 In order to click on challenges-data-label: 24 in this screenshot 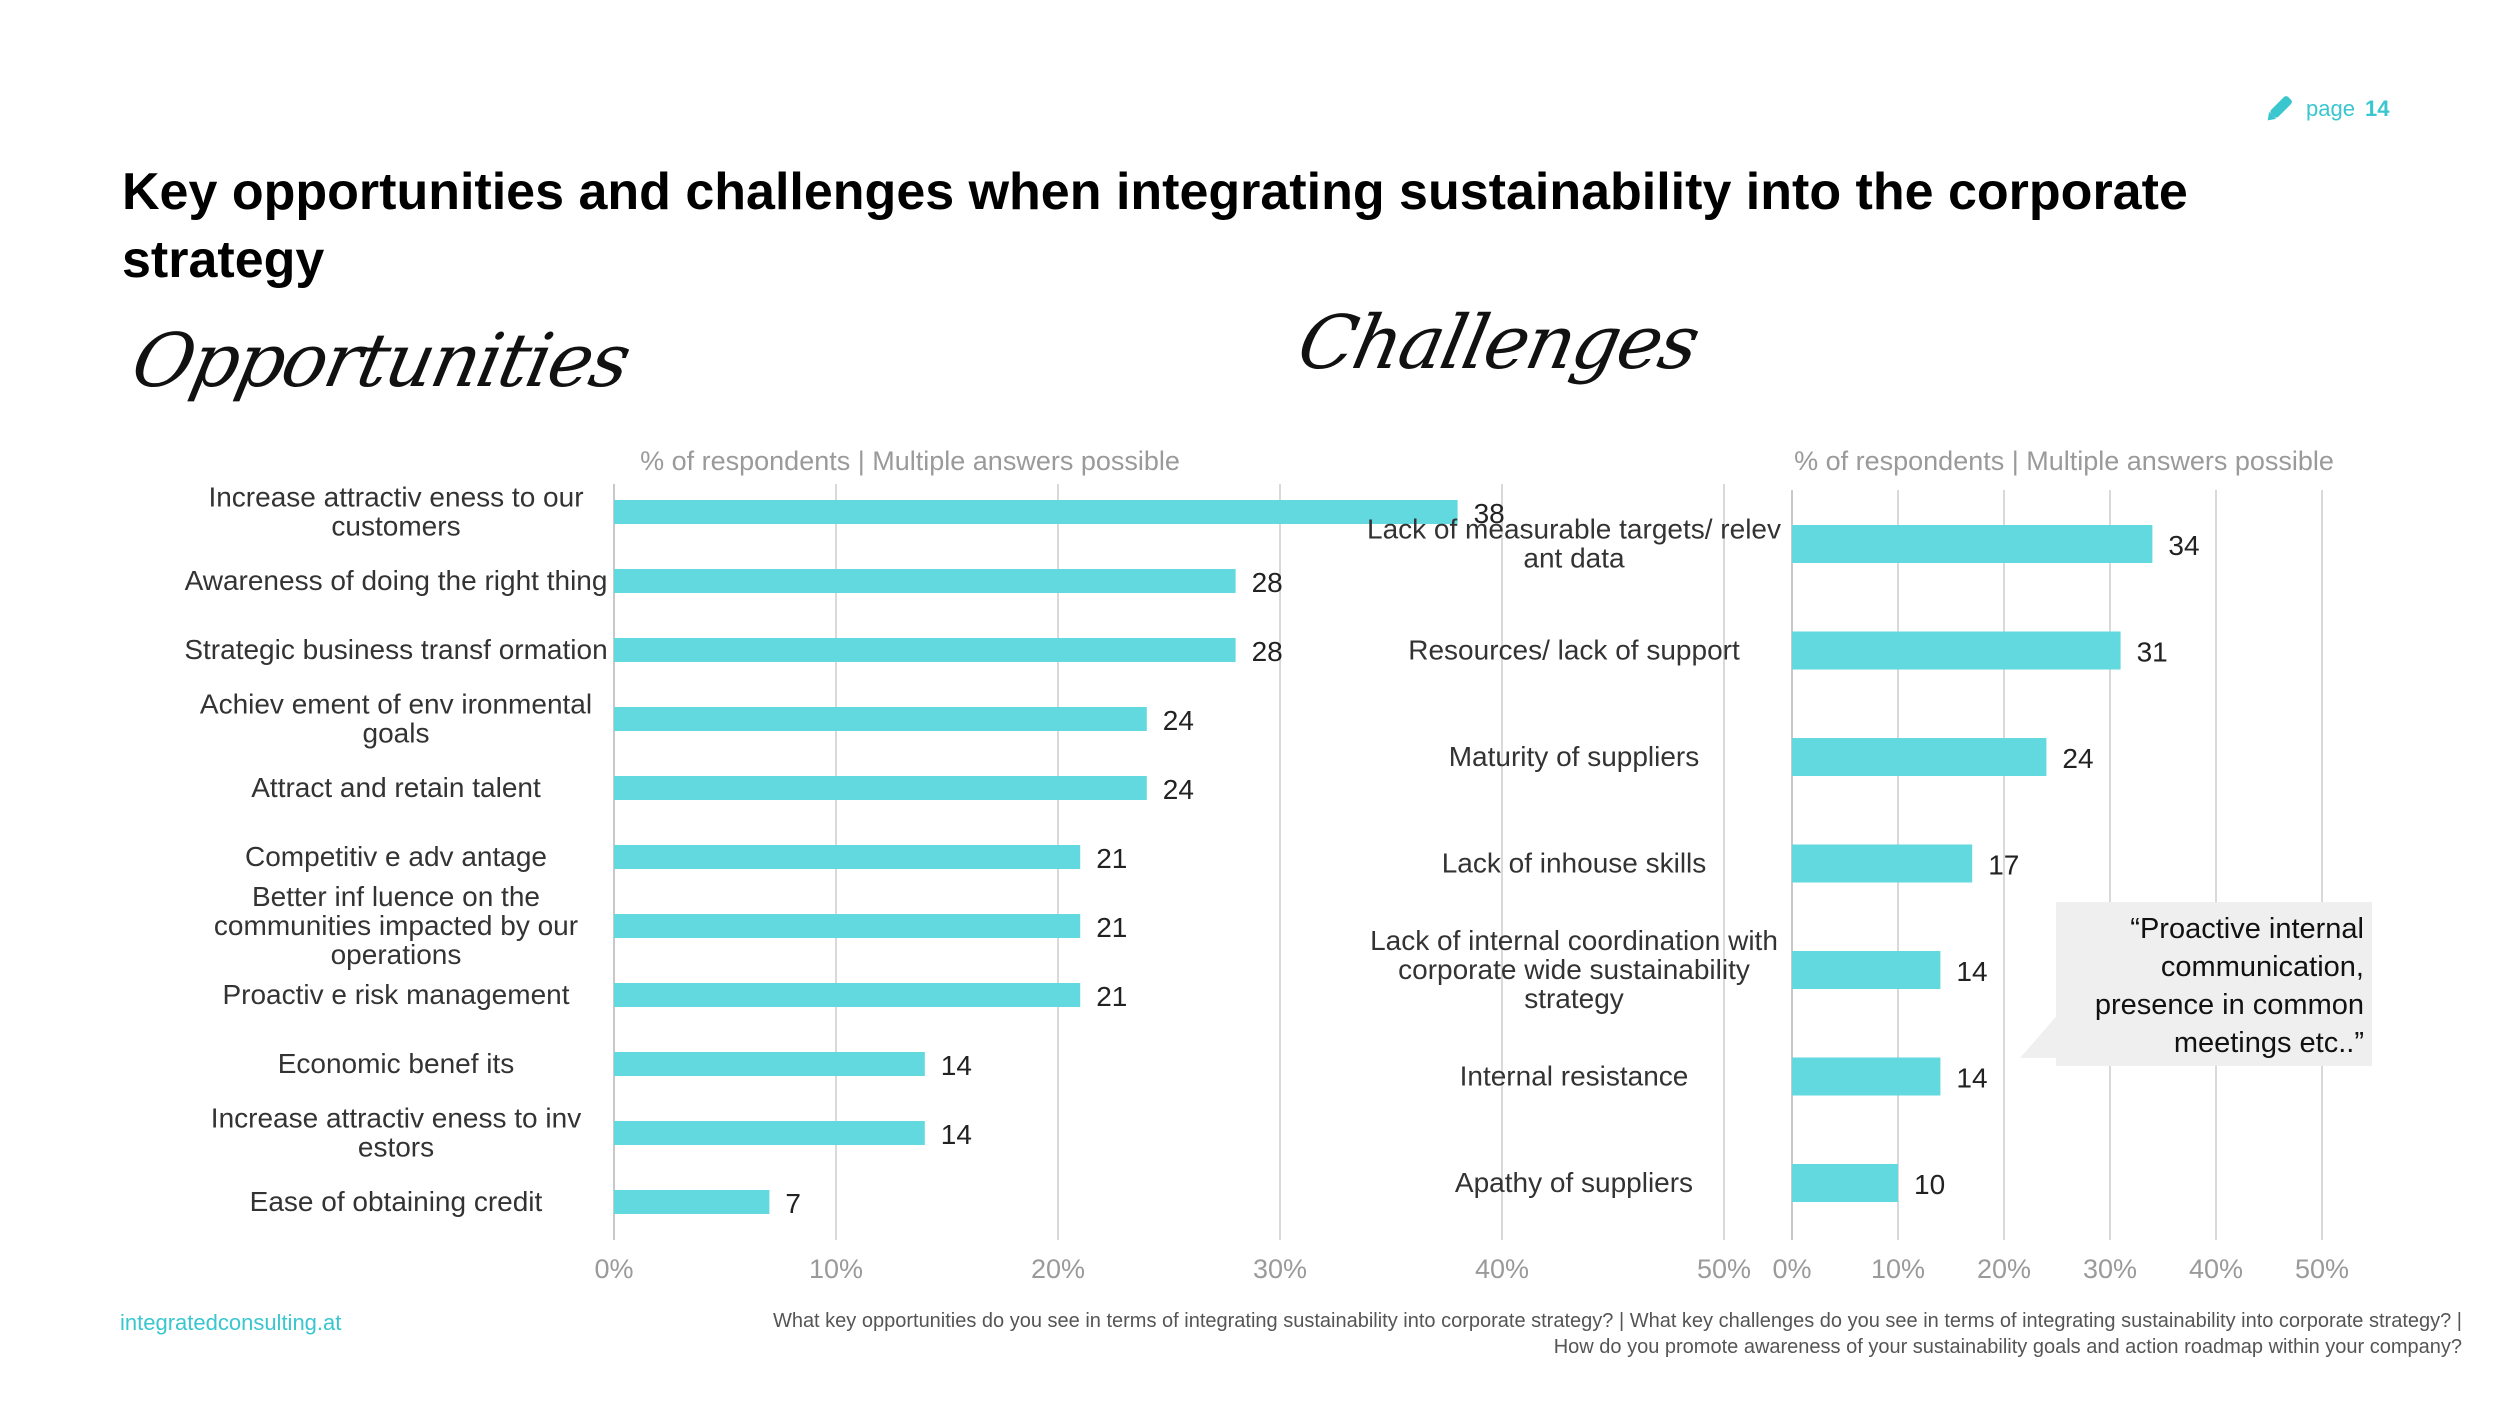, I will do `click(2077, 758)`.